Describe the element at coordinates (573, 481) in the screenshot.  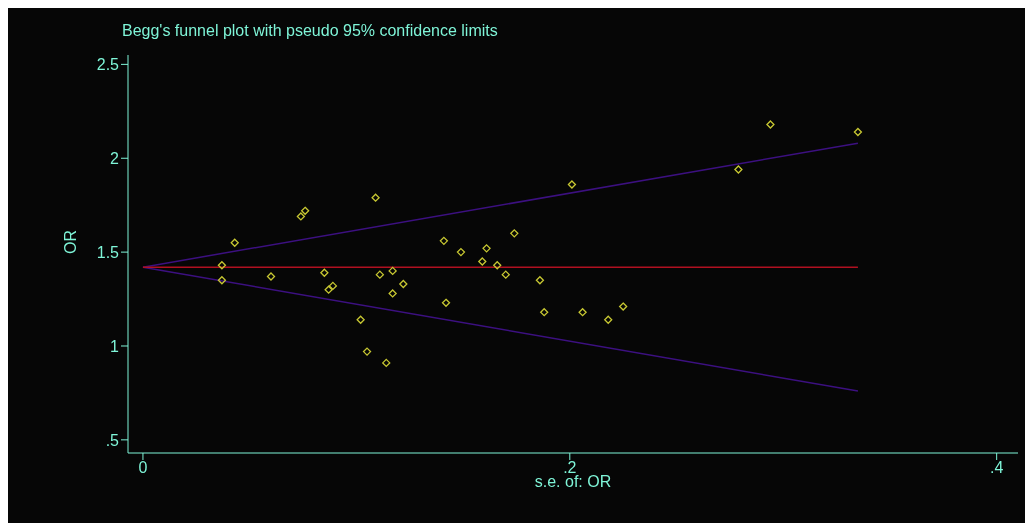
I see `x-axis-title: s.e. of: OR` at that location.